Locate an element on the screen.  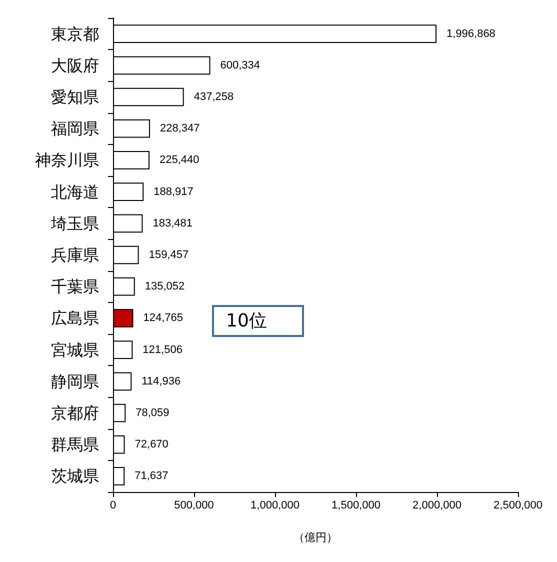
data-label: 159,457 is located at coordinates (168, 255).